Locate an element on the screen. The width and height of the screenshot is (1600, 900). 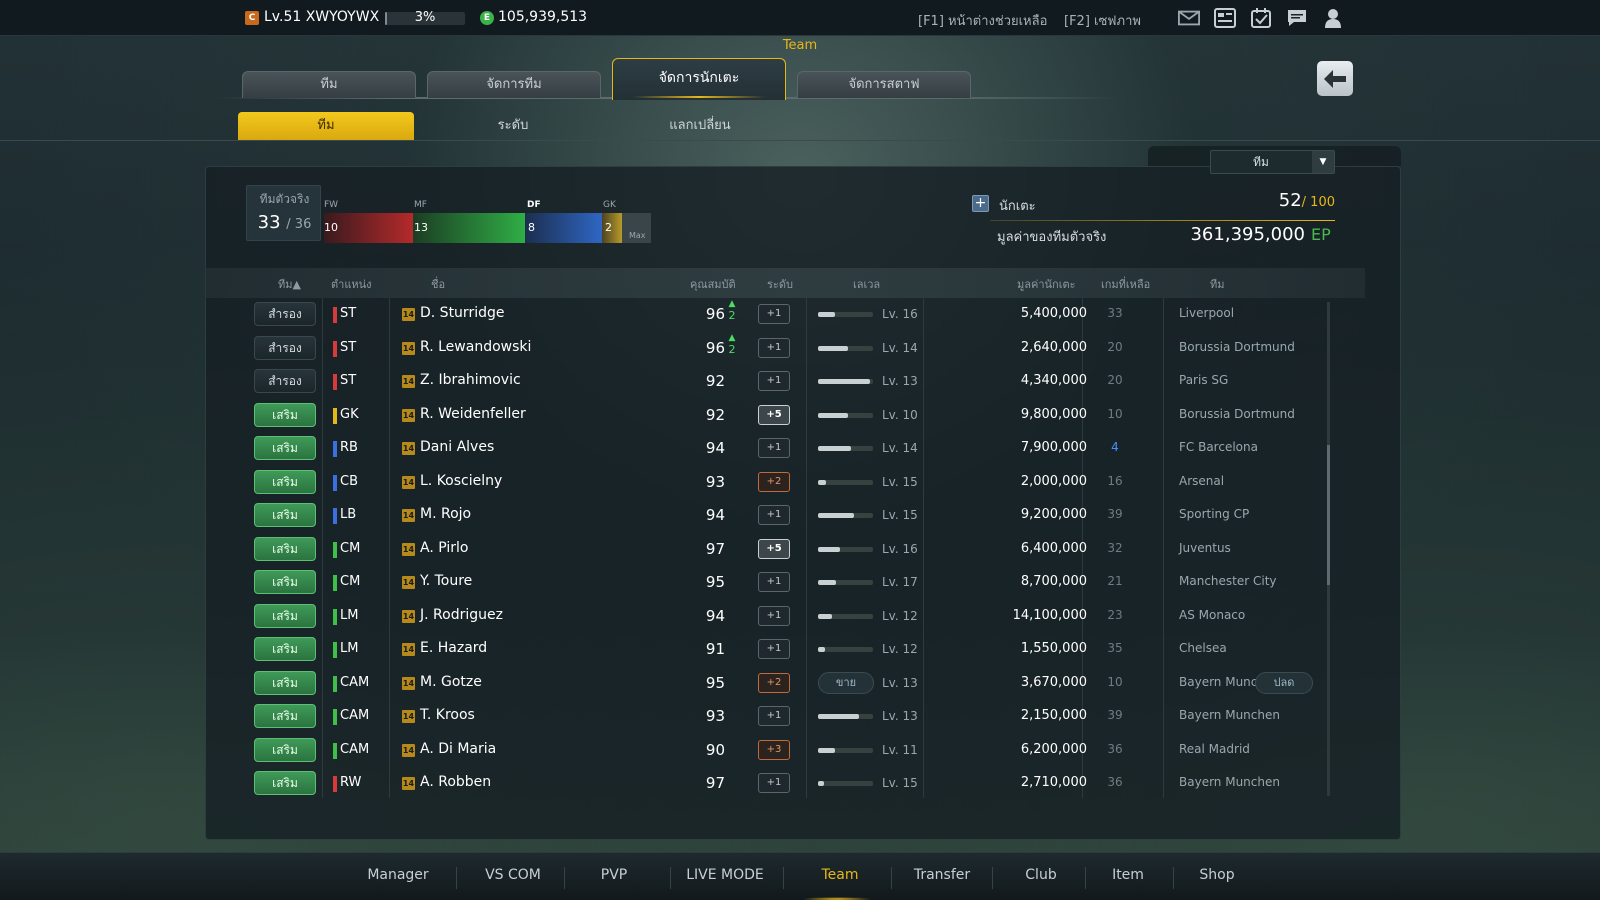
player-name: J. Rodriguez is located at coordinates (461, 614).